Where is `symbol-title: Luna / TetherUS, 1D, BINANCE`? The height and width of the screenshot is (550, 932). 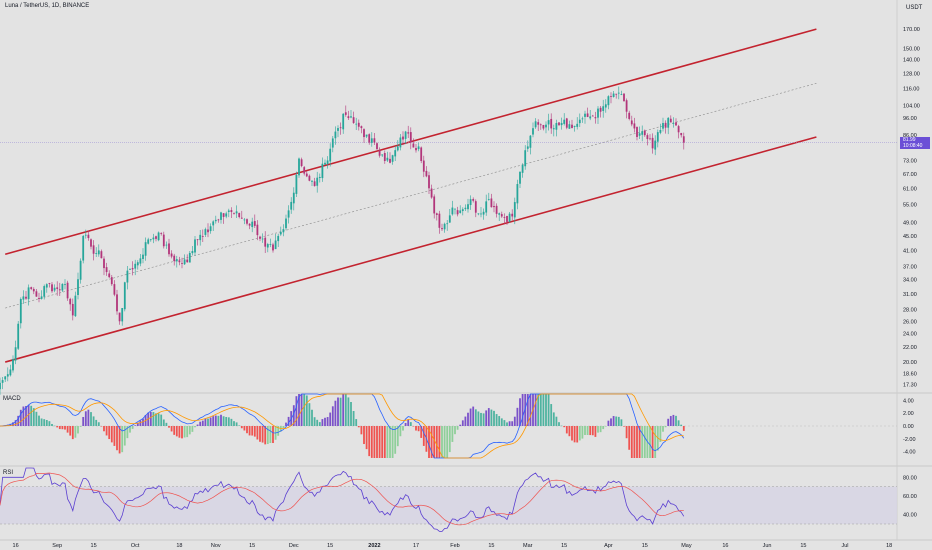 symbol-title: Luna / TetherUS, 1D, BINANCE is located at coordinates (47, 6).